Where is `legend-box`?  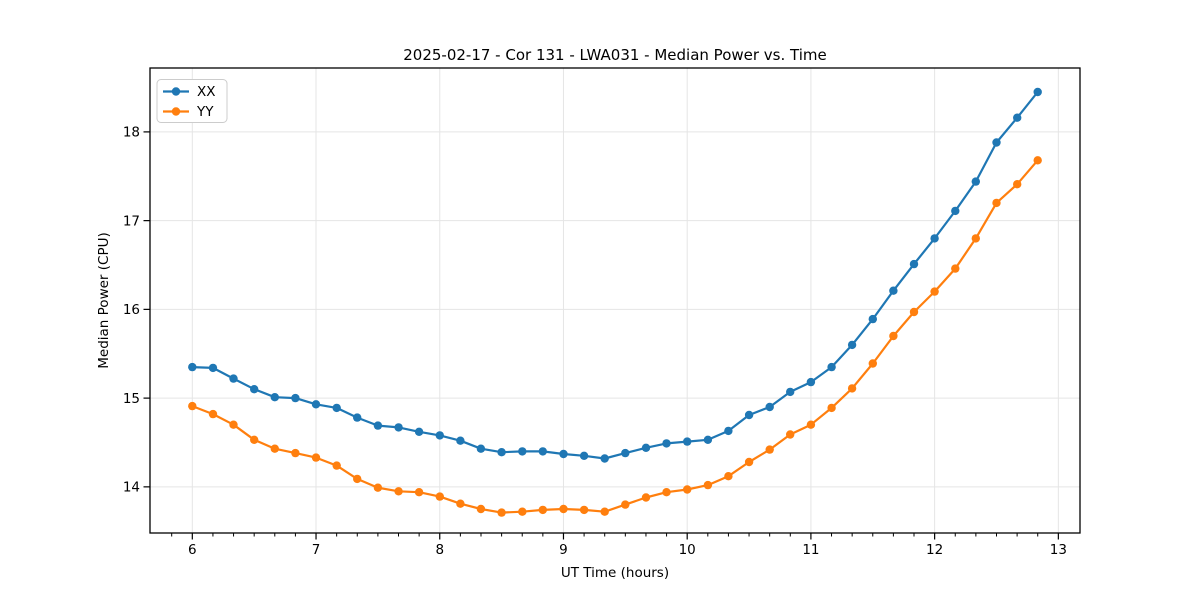 legend-box is located at coordinates (192, 101).